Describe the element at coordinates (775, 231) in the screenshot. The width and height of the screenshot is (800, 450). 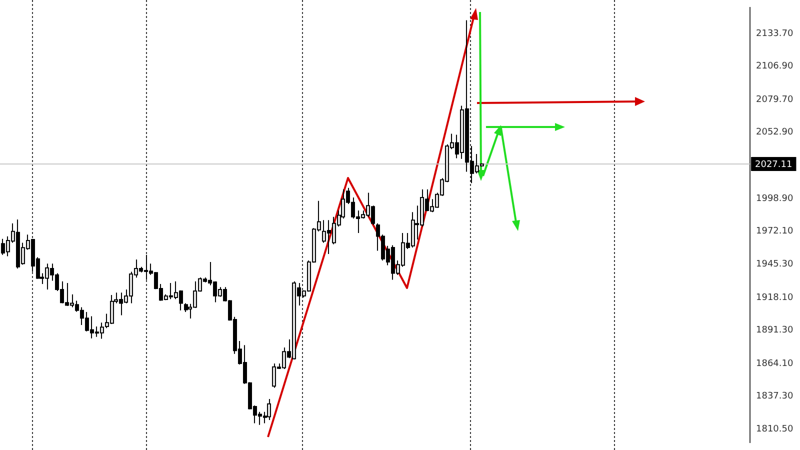
I see `y-tick-label: 1972.10` at that location.